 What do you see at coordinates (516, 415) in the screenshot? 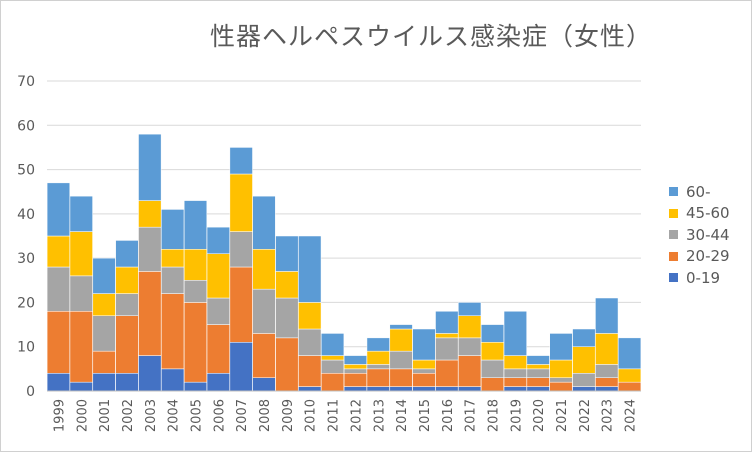
I see `x-tick-label: 2019` at bounding box center [516, 415].